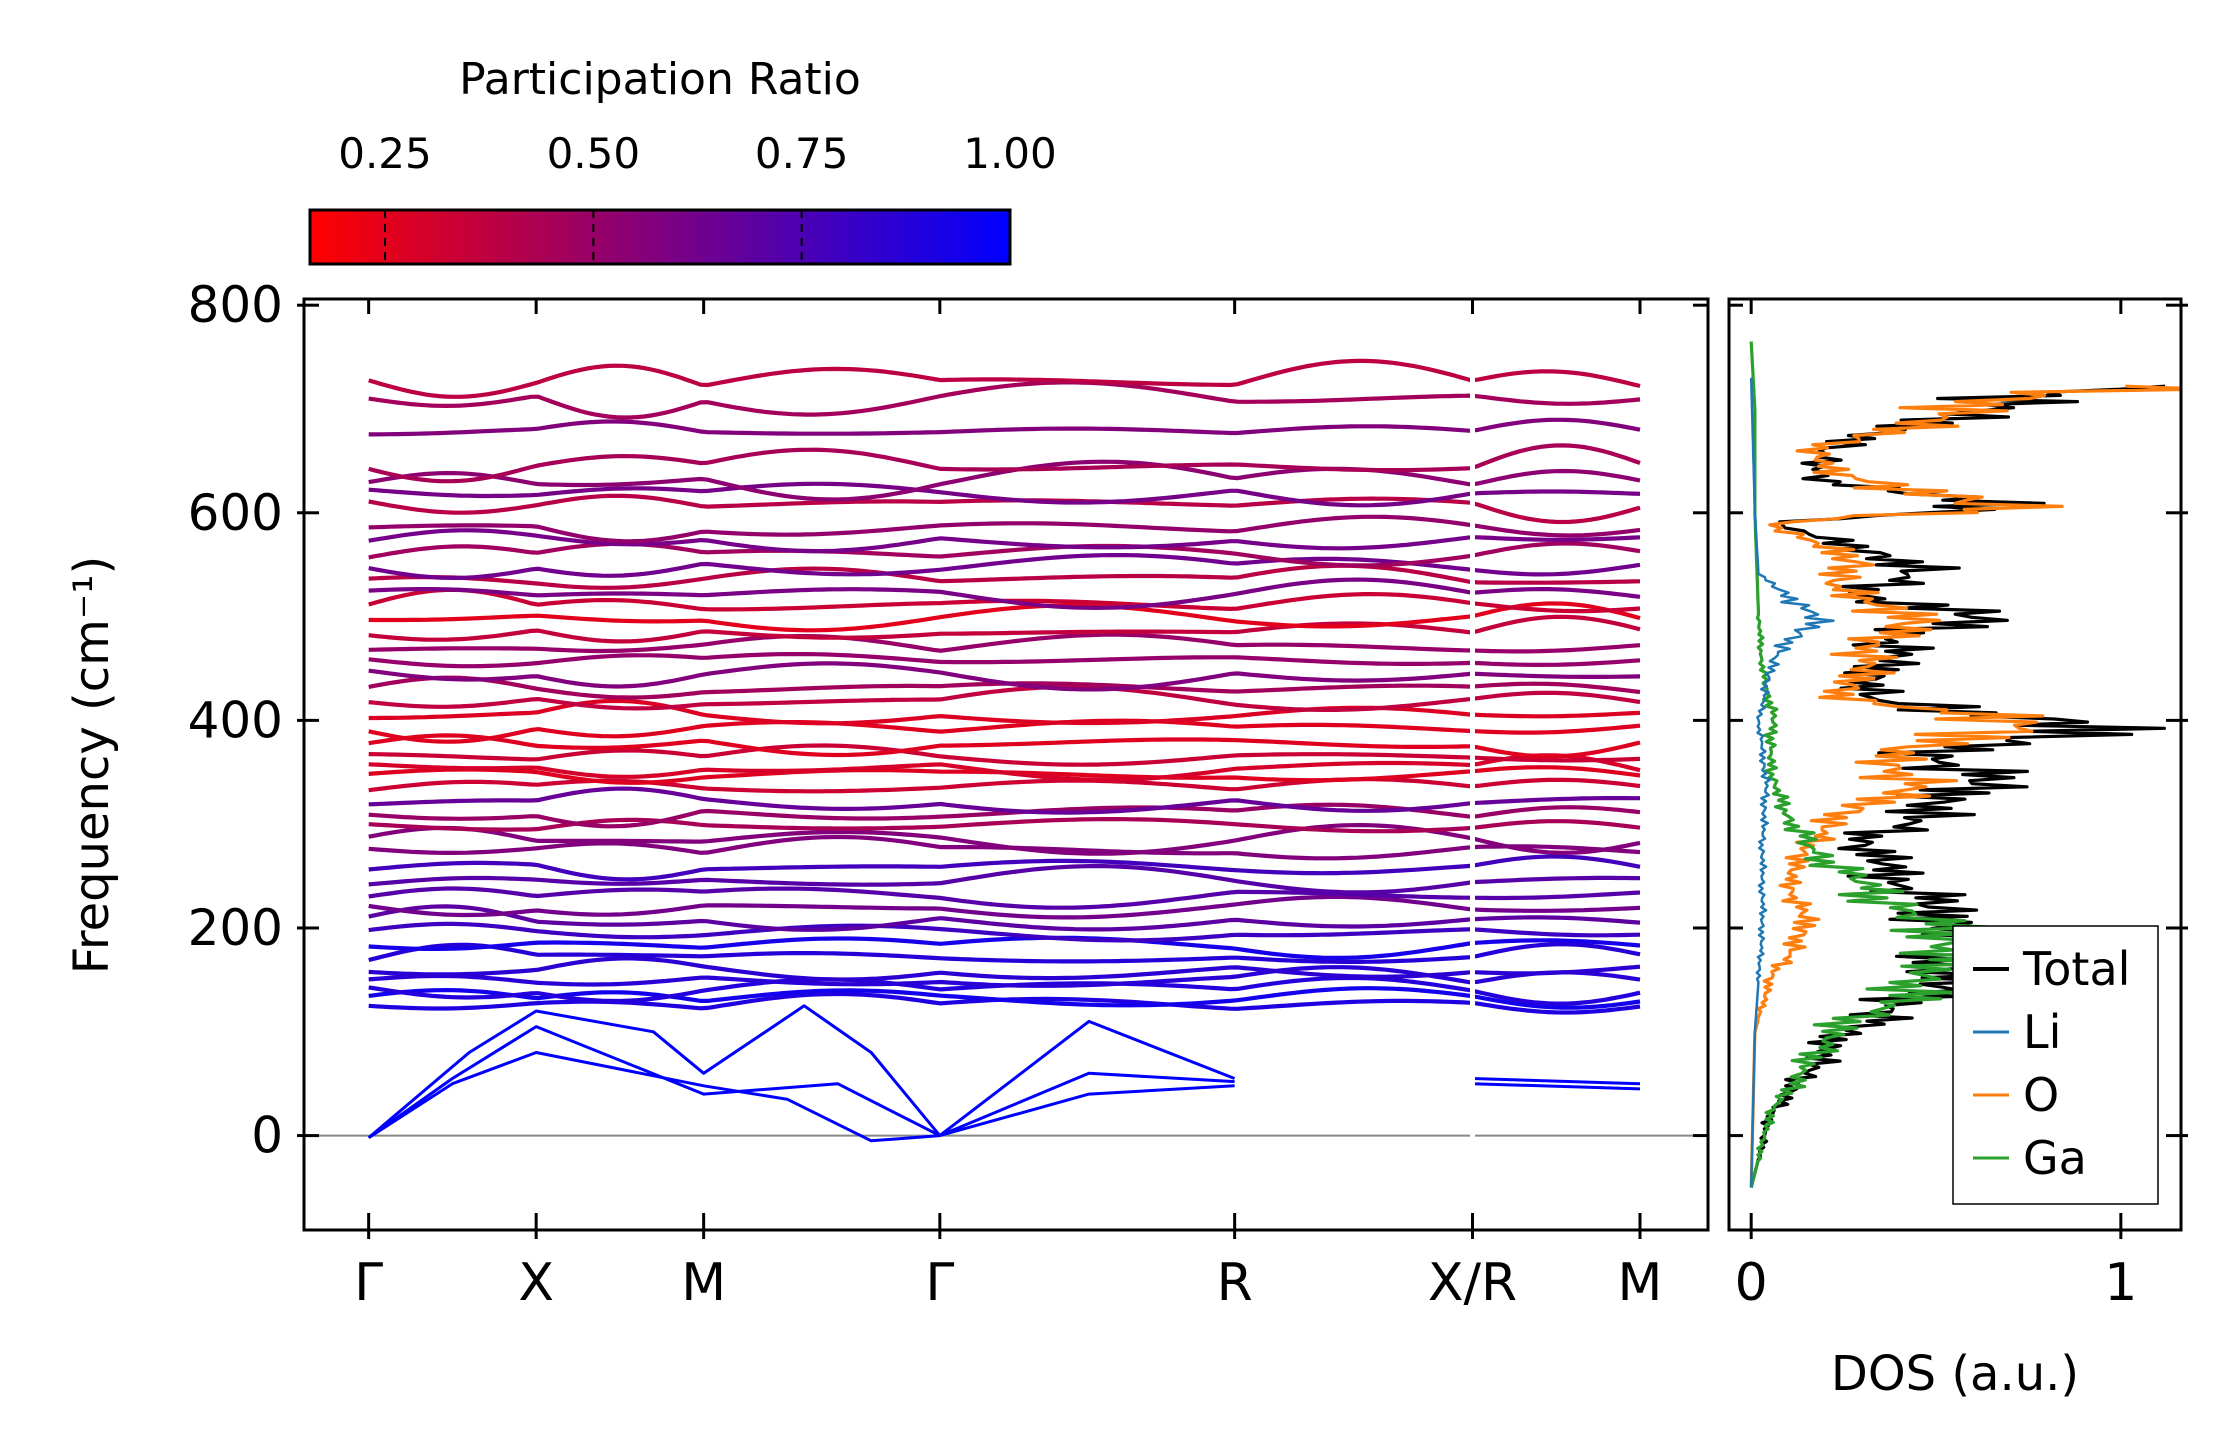  What do you see at coordinates (1751, 1283) in the screenshot?
I see `dos-x-tick-label: 0` at bounding box center [1751, 1283].